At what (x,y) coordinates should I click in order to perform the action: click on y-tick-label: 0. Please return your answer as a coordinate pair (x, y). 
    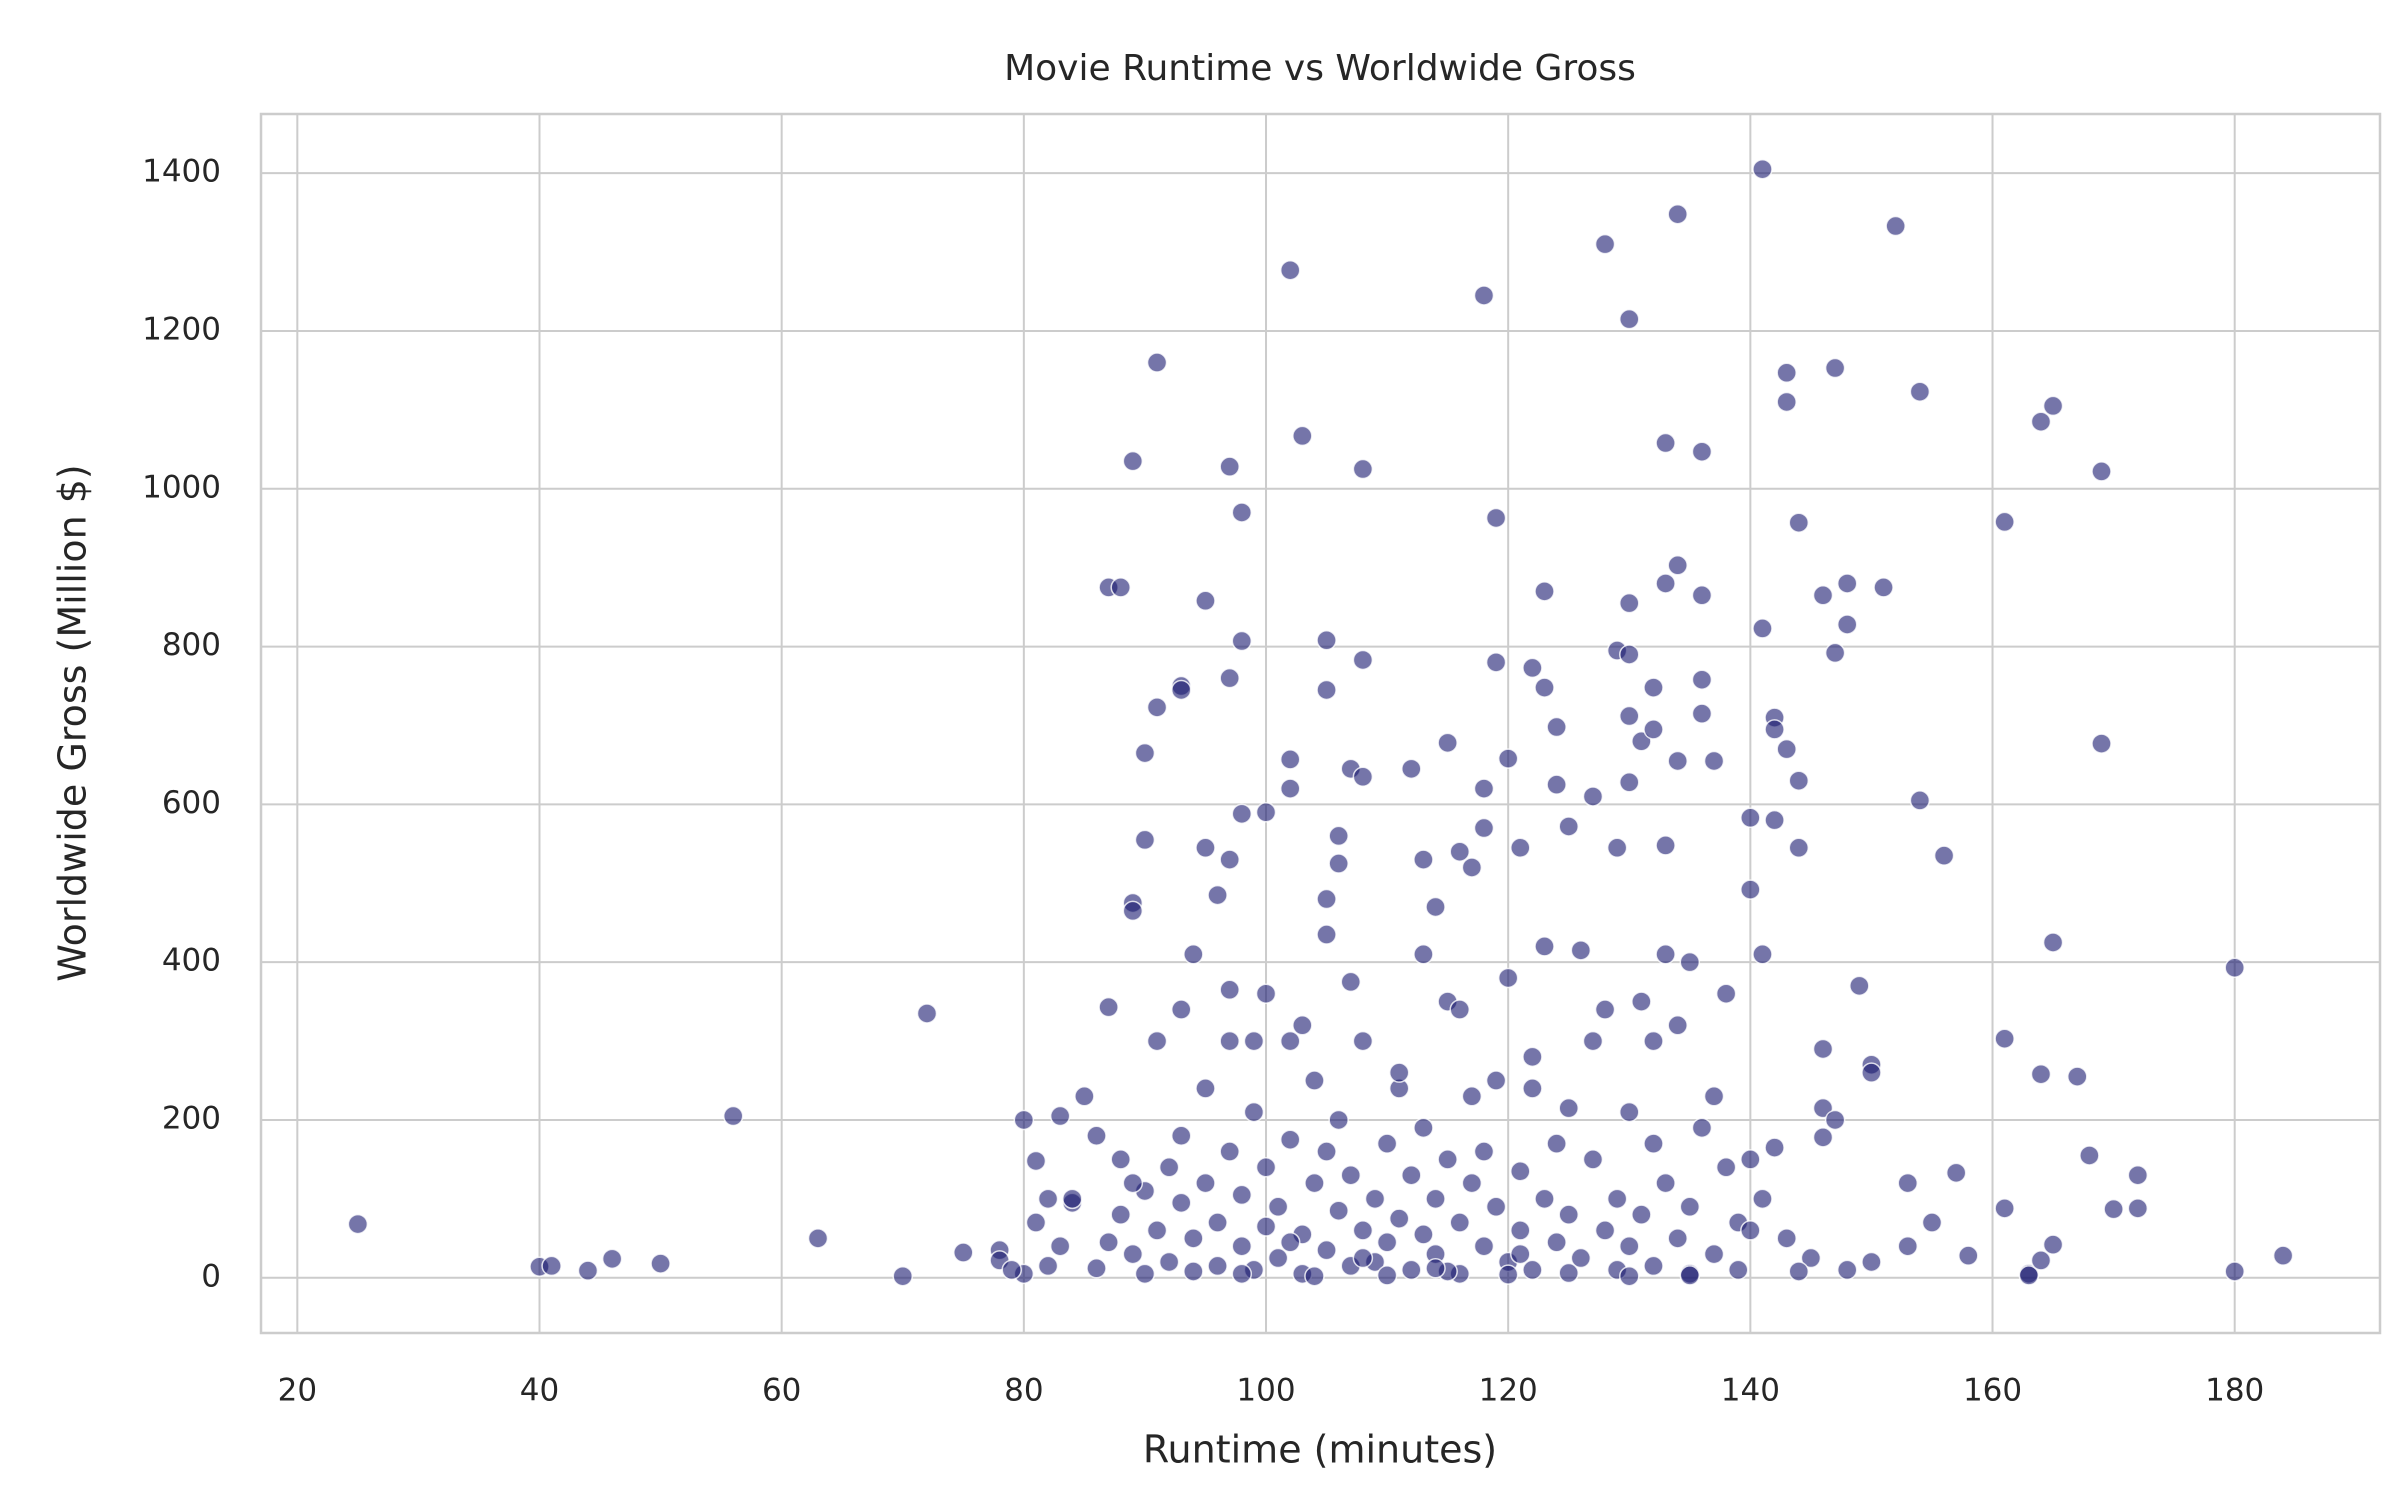
    Looking at the image, I should click on (211, 1276).